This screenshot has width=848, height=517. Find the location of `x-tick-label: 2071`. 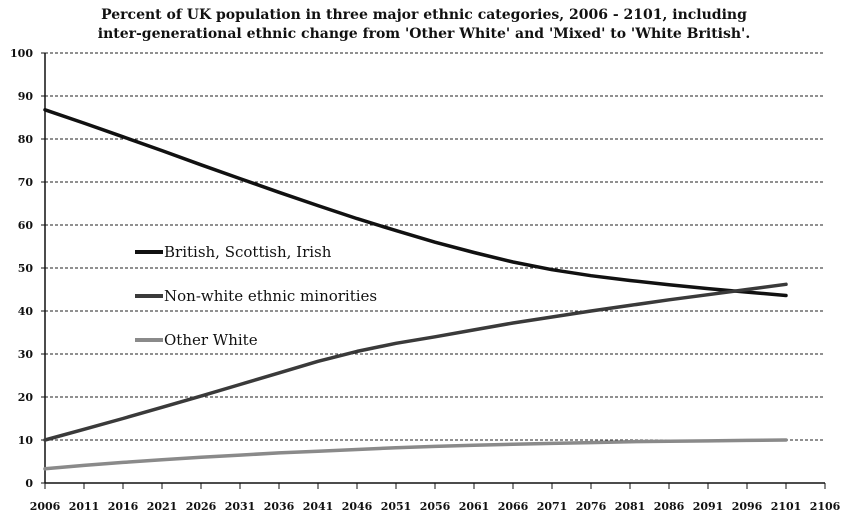

x-tick-label: 2071 is located at coordinates (552, 506).